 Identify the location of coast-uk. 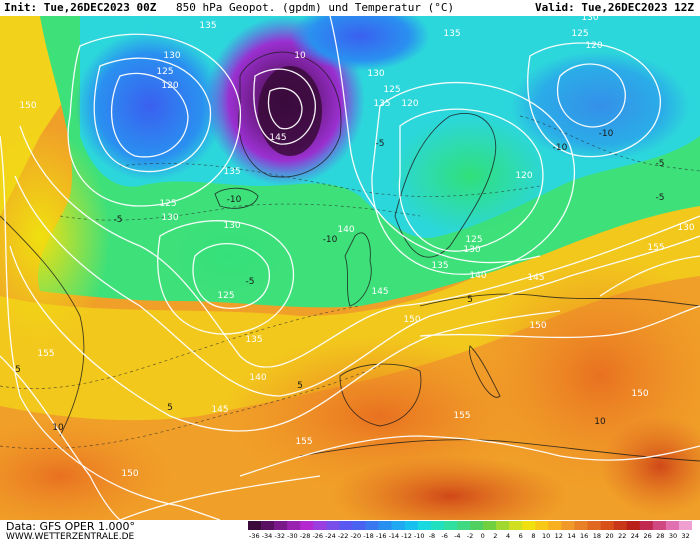
(358, 269).